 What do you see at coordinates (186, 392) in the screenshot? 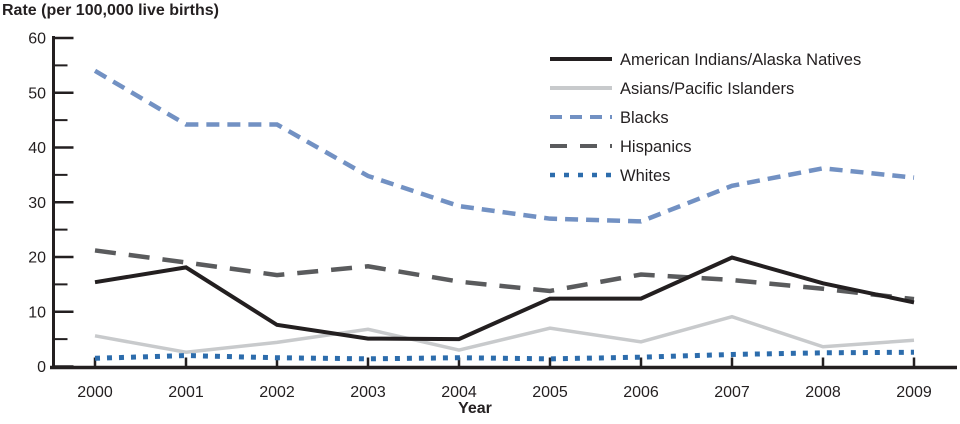
I see `x-axis-tick-label: 2001` at bounding box center [186, 392].